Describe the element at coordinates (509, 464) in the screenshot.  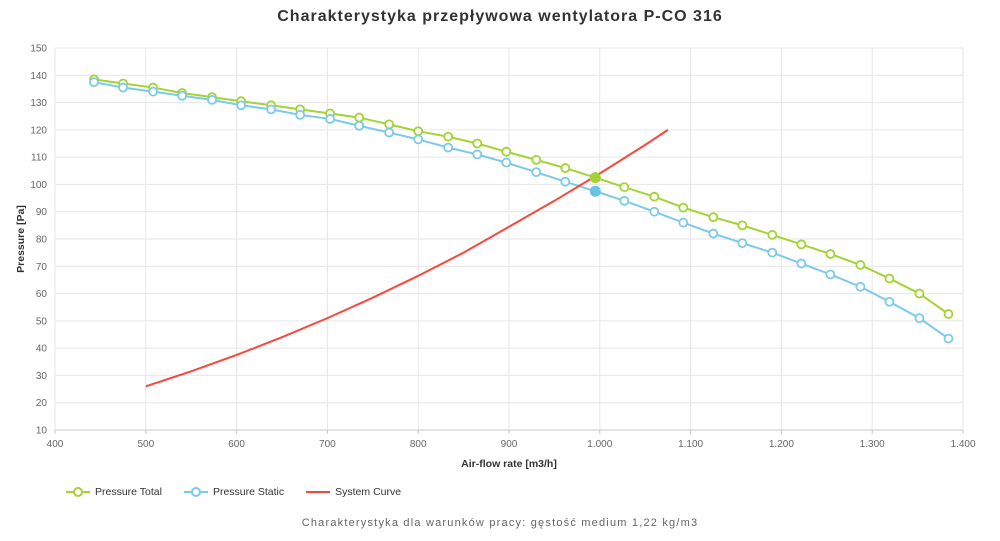
I see `x-axis-title: Air-flow rate [m3/h]` at that location.